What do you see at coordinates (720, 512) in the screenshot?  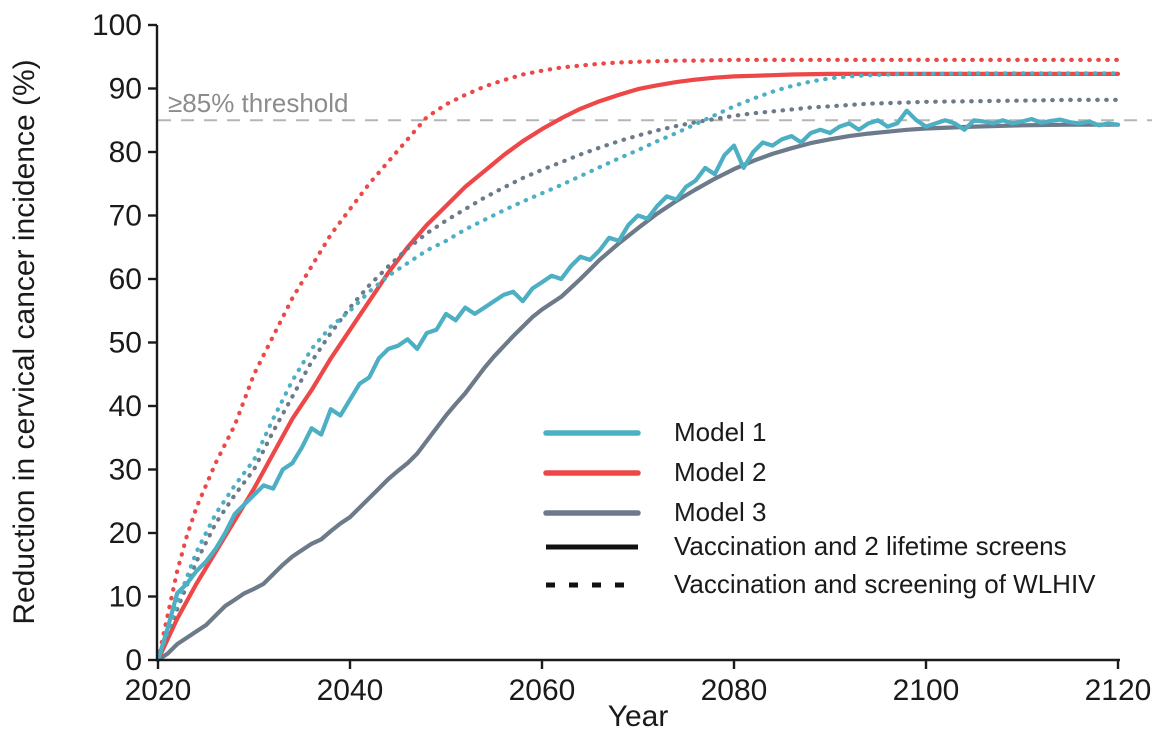 I see `legend-label-3: Model 3` at bounding box center [720, 512].